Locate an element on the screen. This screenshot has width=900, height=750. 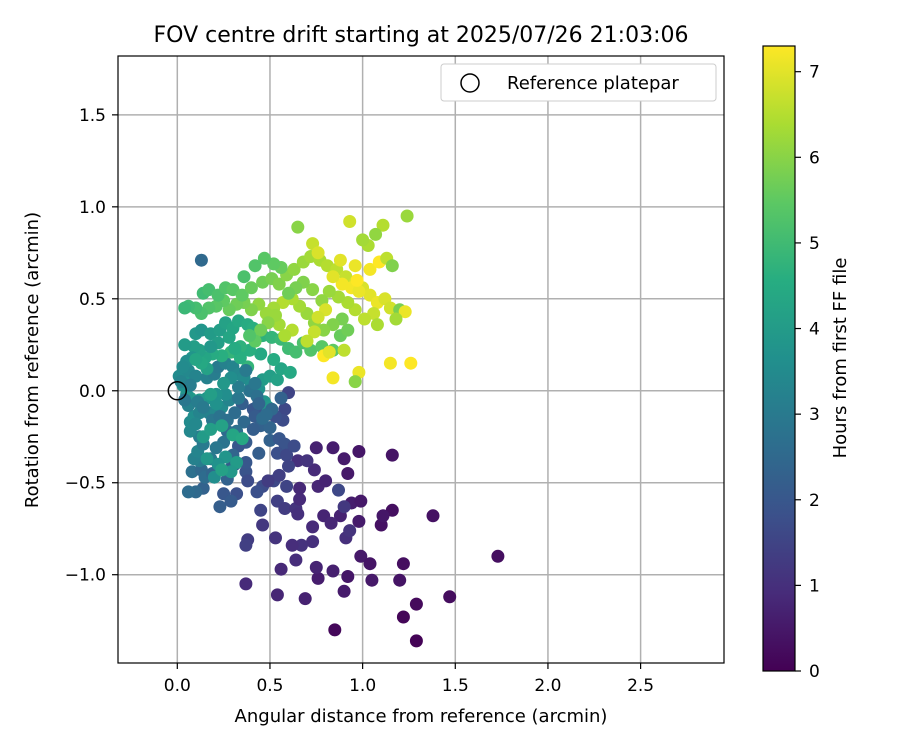
x-tick-label: 2.0 is located at coordinates (547, 686).